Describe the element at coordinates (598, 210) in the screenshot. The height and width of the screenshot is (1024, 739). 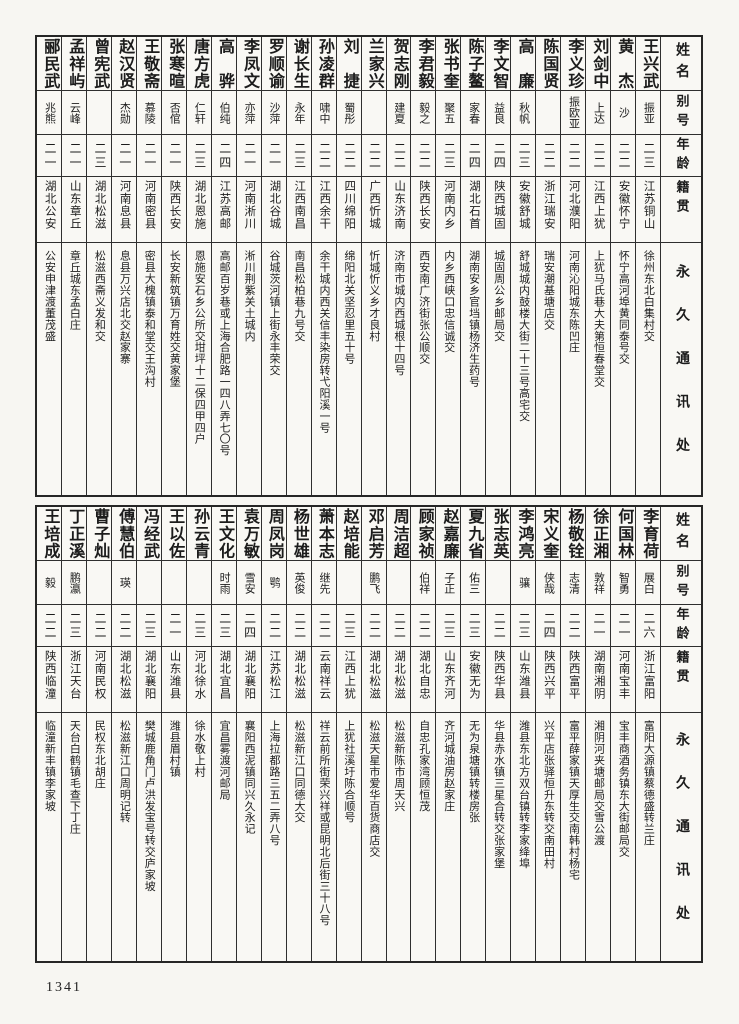
I see `entry-native-cell: 江西上犹` at that location.